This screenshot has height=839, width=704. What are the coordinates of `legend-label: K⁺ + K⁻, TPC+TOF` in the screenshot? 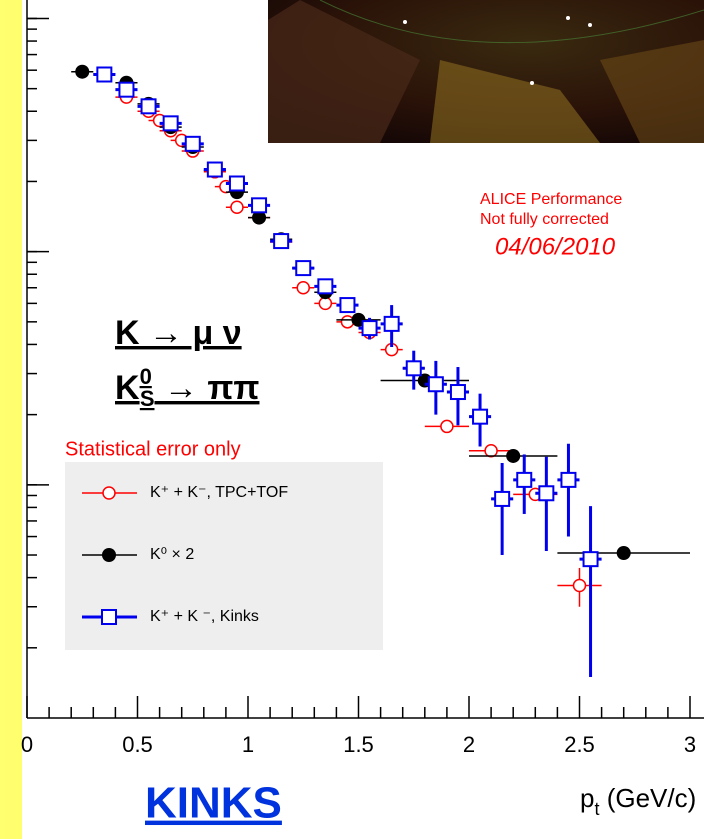 It's located at (219, 492).